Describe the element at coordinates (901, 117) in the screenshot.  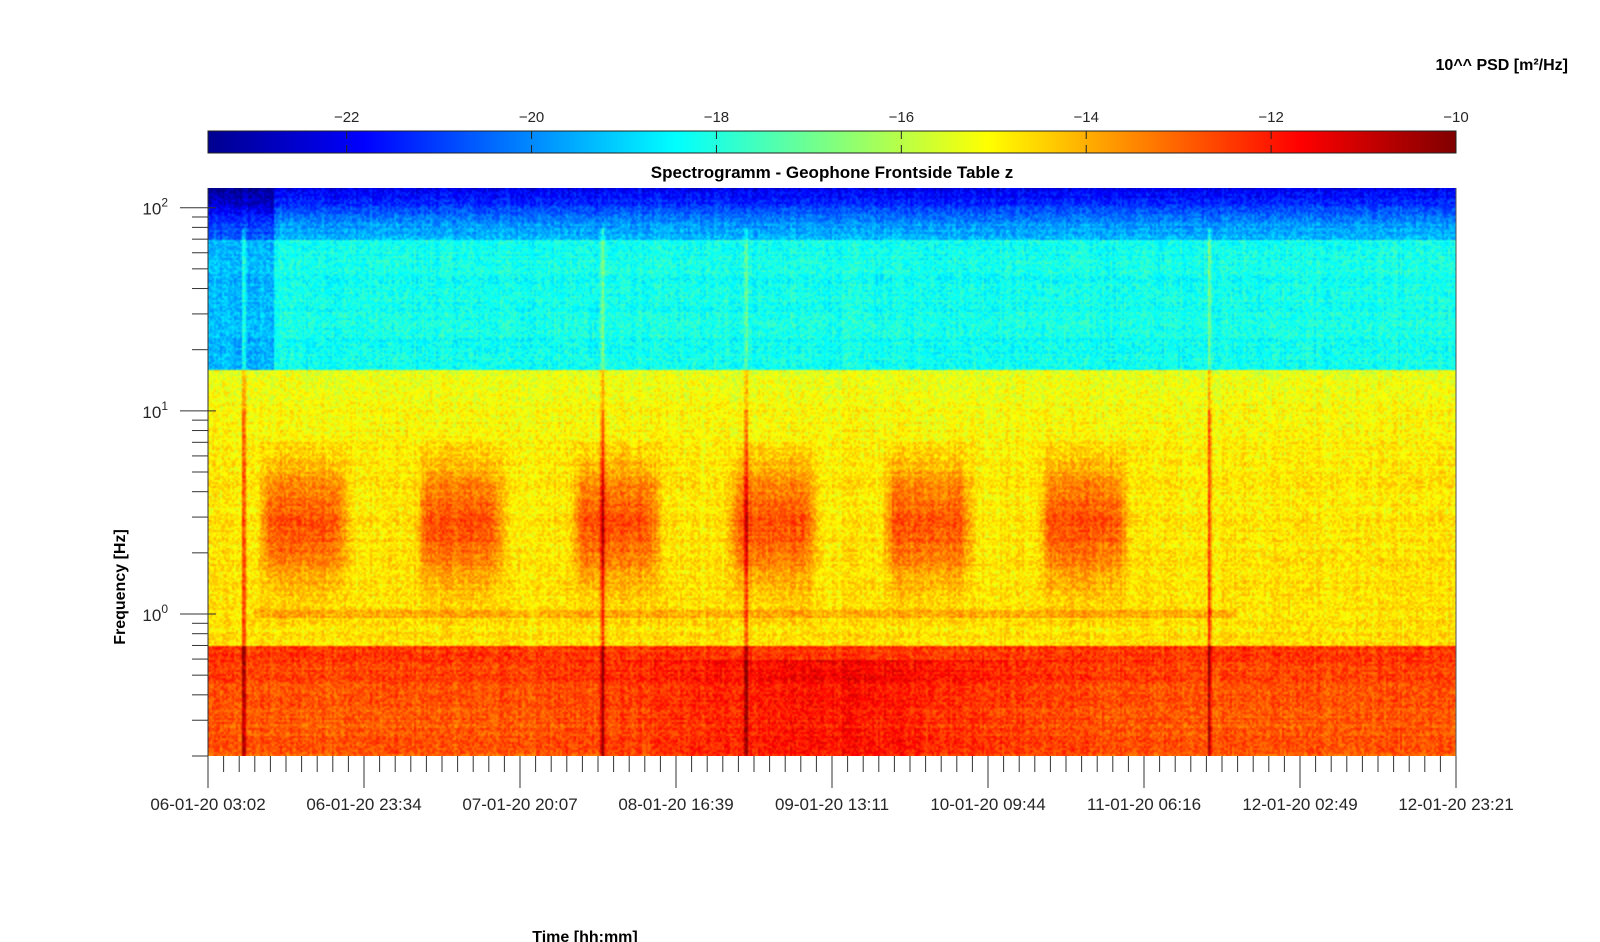
I see `colorbar-tick-label: −16` at that location.